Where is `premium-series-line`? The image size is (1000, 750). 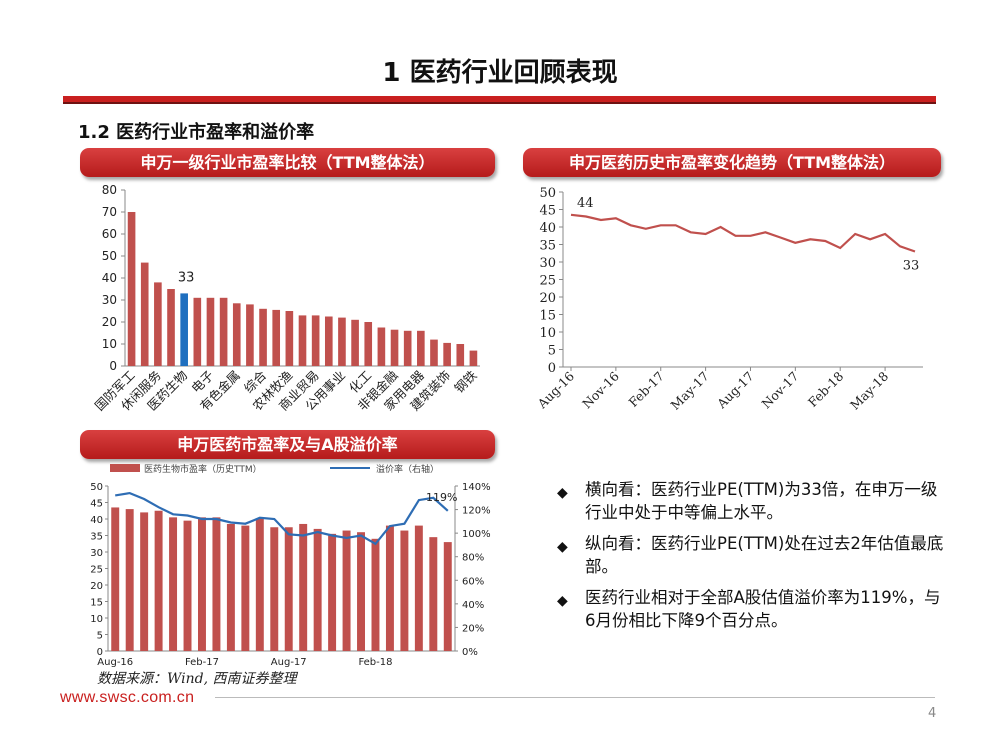
premium-series-line is located at coordinates (282, 518).